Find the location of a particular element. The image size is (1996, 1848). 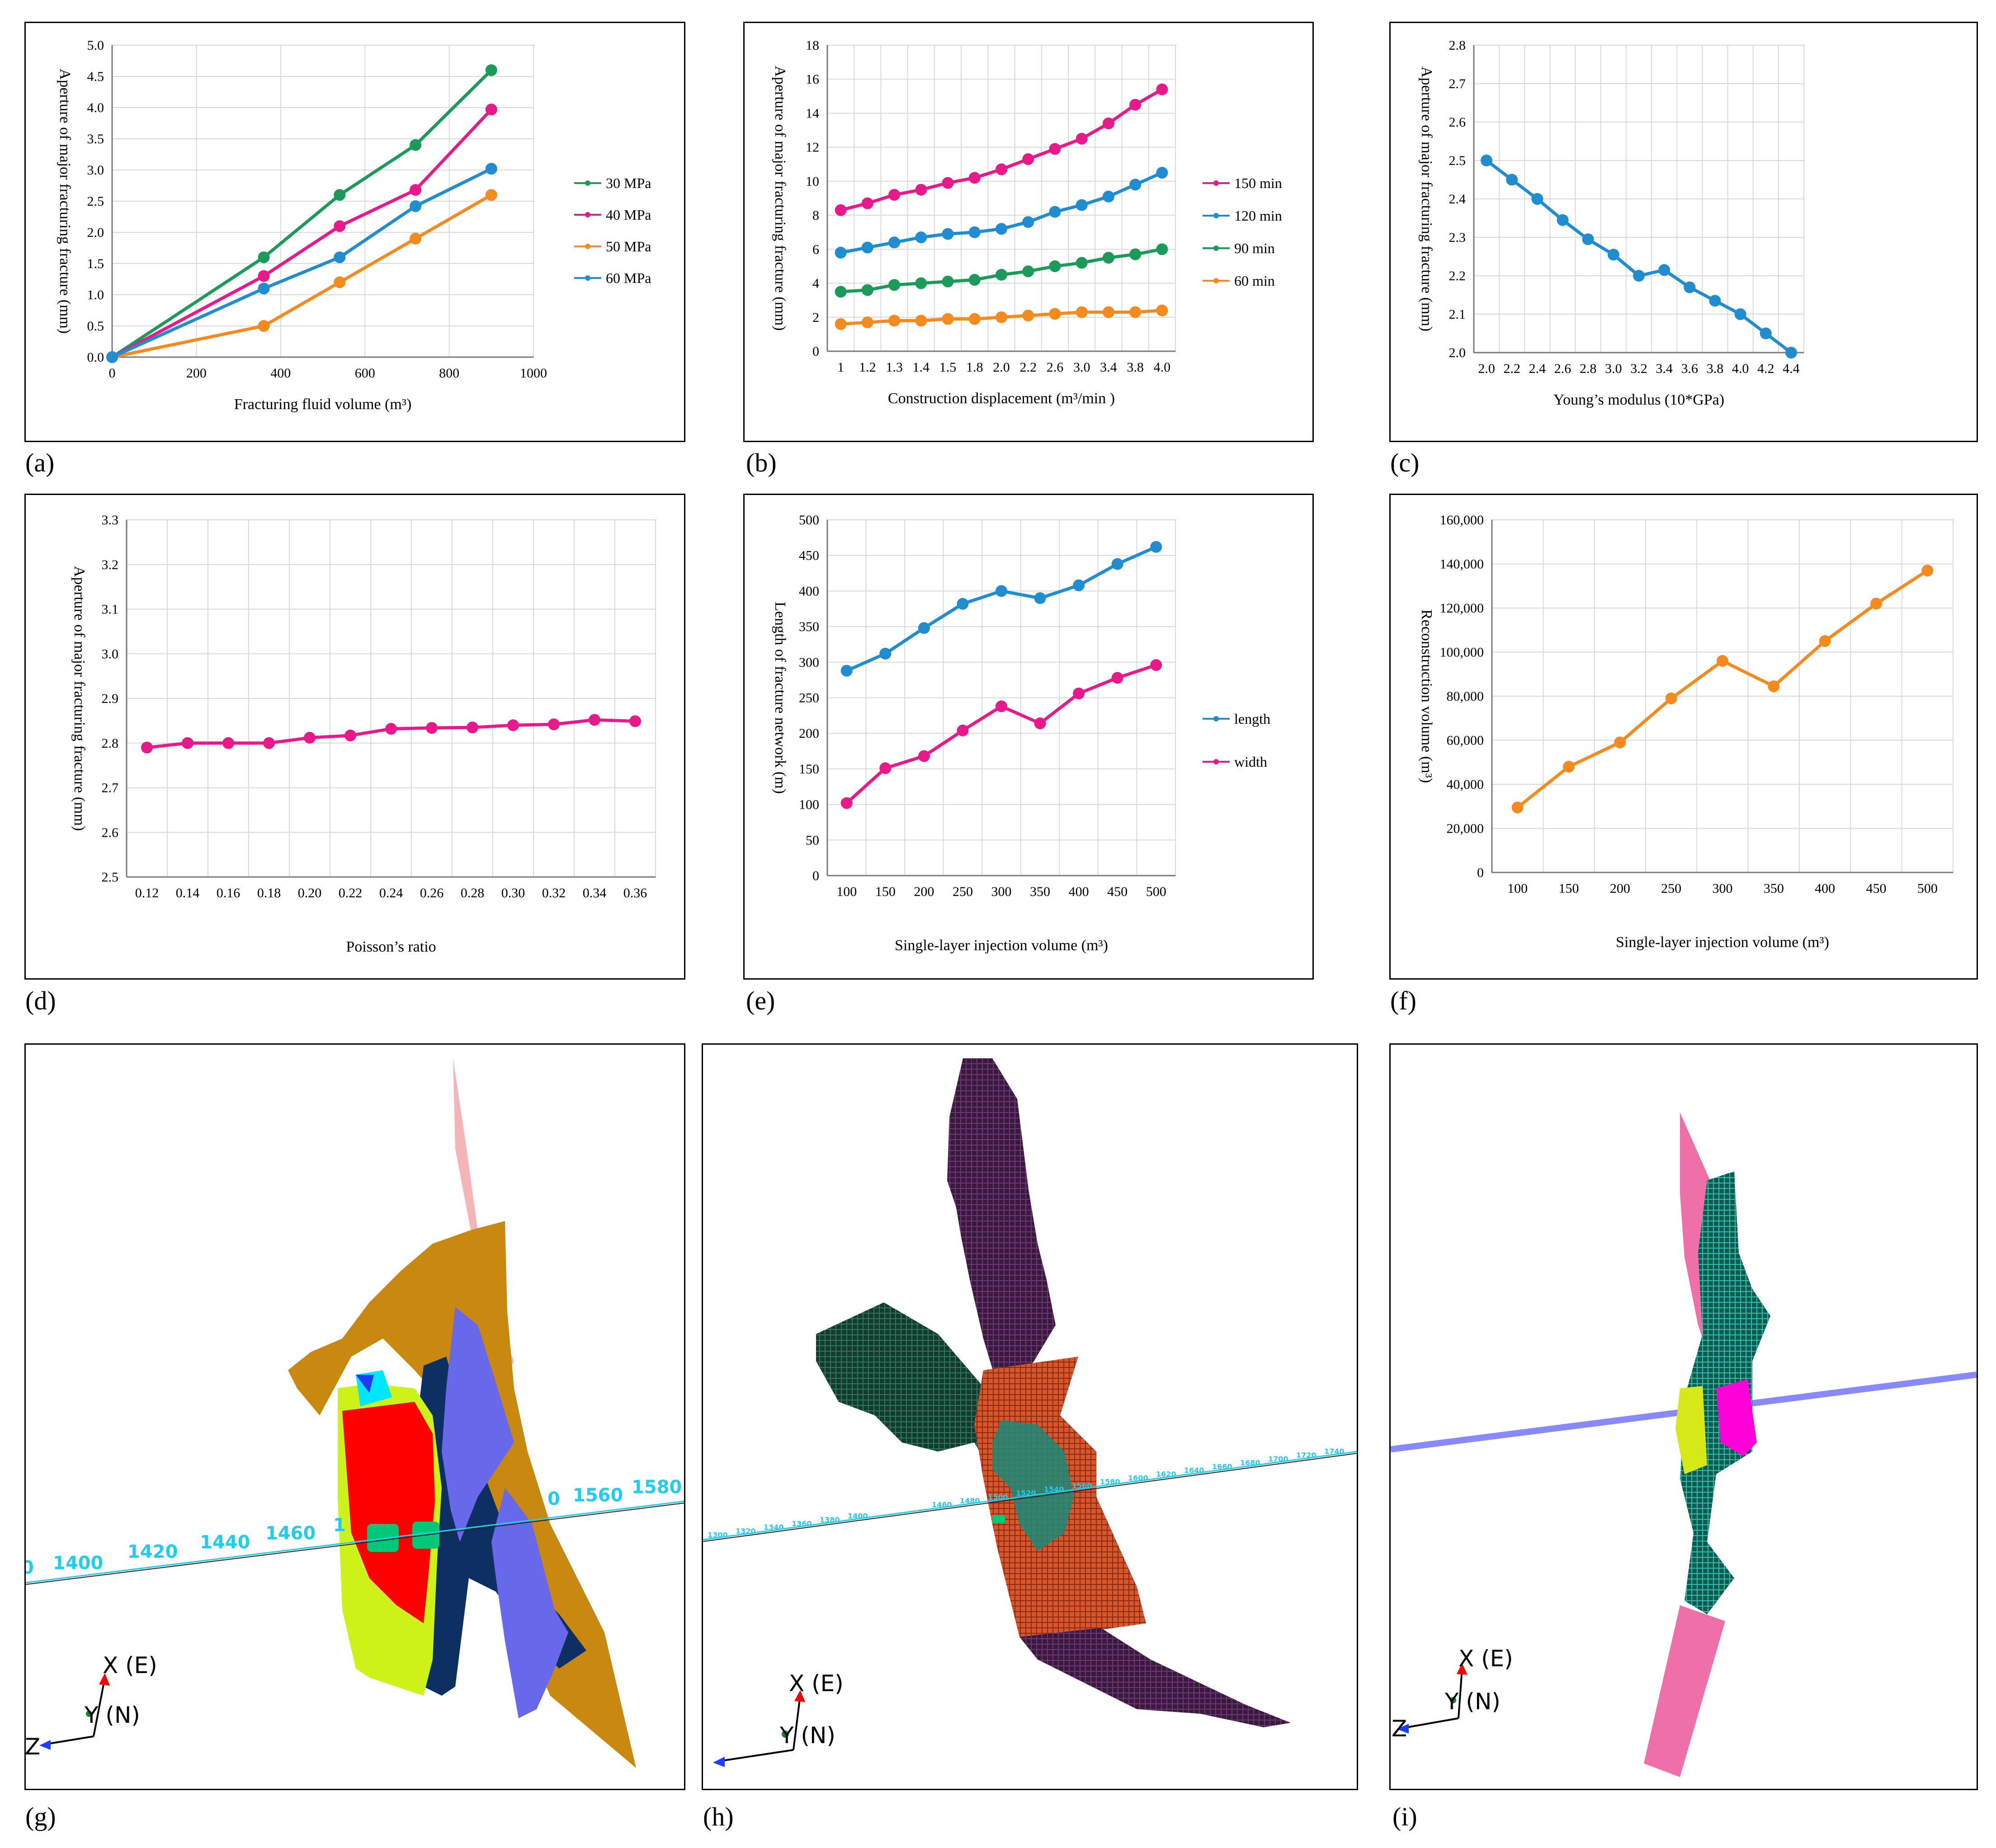

x-tick-label: 4.0 is located at coordinates (1740, 368).